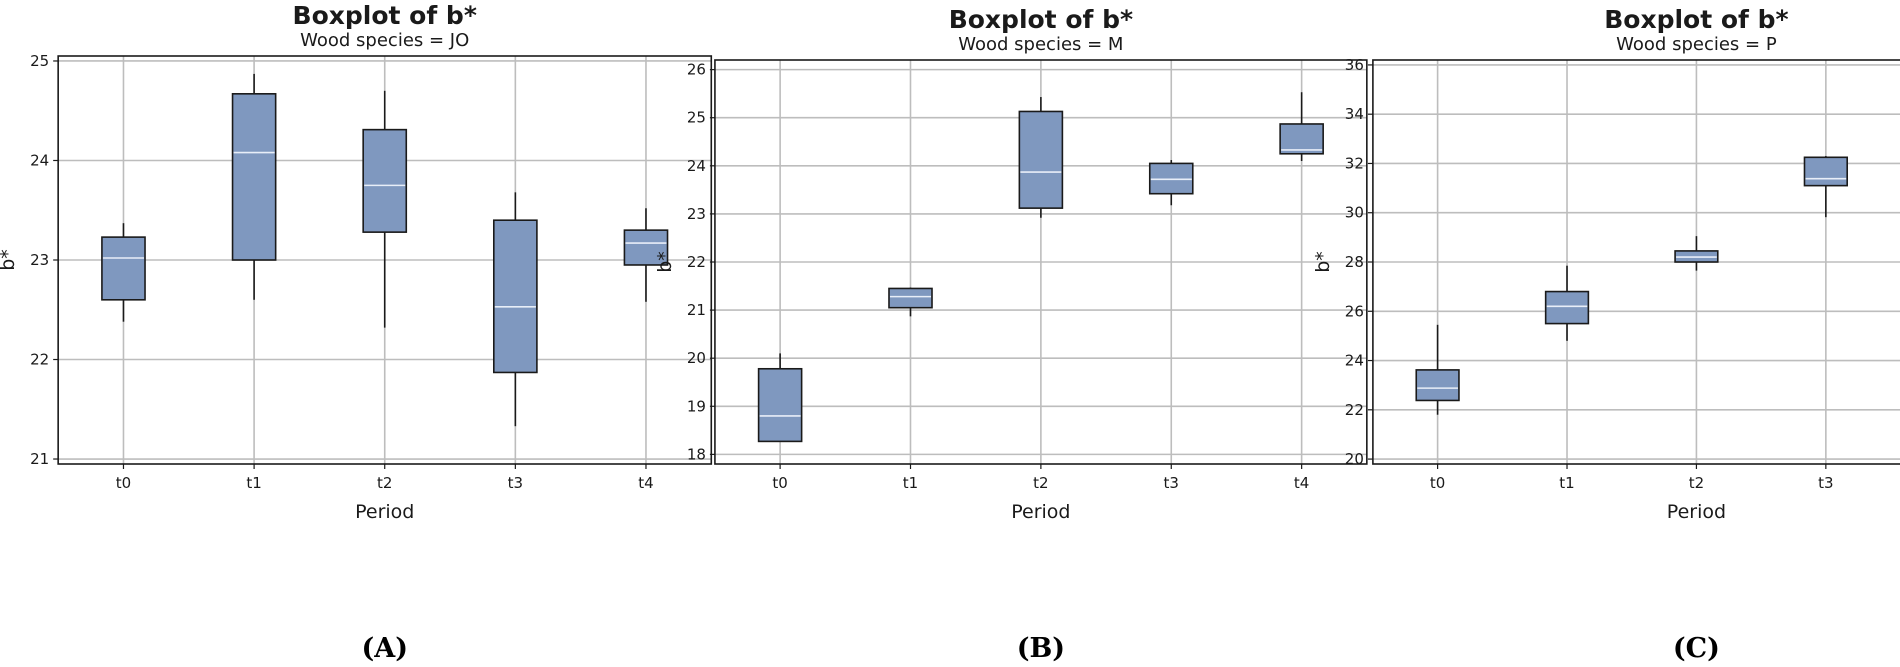 This screenshot has width=1900, height=667. Describe the element at coordinates (1354, 65) in the screenshot. I see `y-tick-label: 36` at that location.